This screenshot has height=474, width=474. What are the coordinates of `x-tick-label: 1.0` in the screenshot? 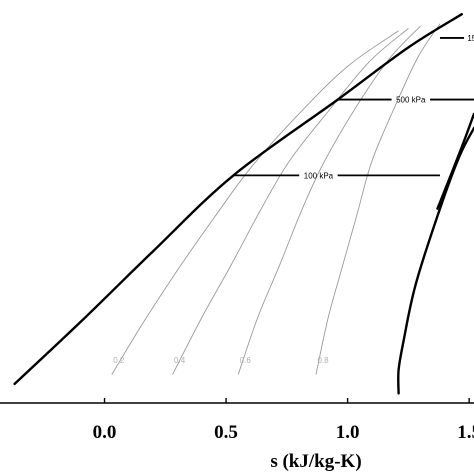 It's located at (348, 432).